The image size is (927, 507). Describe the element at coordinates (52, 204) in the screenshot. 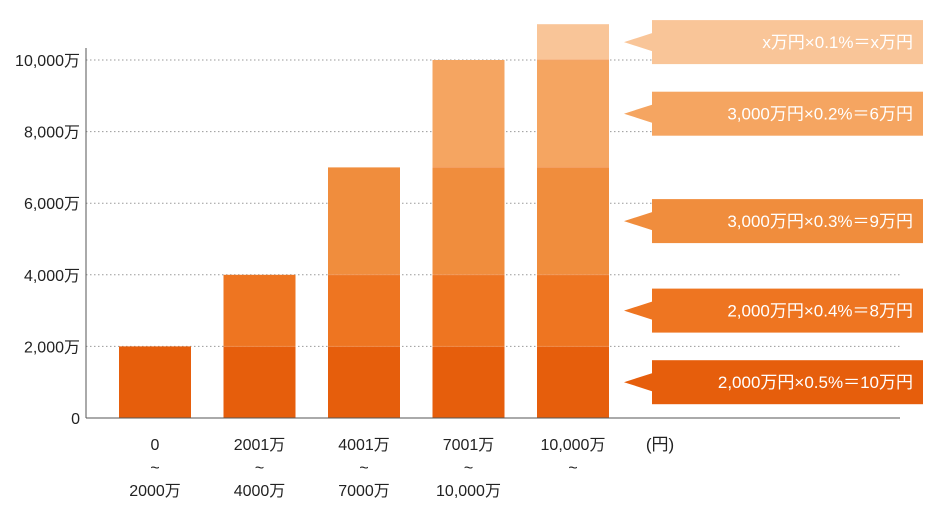

I see `y-tick-label: 6,000万` at that location.